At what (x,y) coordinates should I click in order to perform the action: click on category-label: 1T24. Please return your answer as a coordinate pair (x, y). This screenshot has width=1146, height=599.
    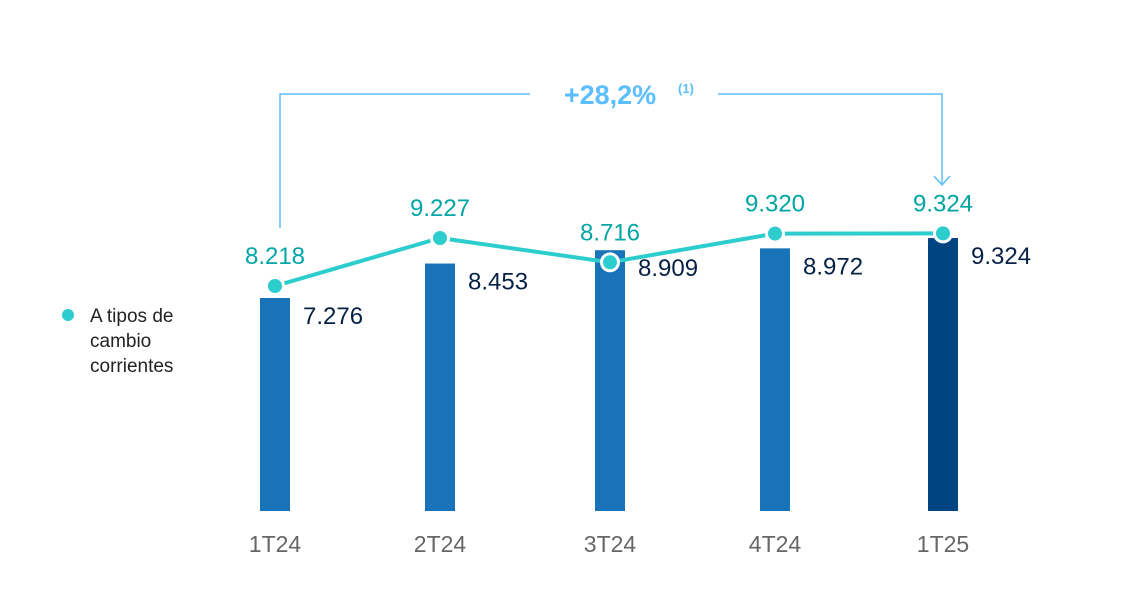
    Looking at the image, I should click on (275, 544).